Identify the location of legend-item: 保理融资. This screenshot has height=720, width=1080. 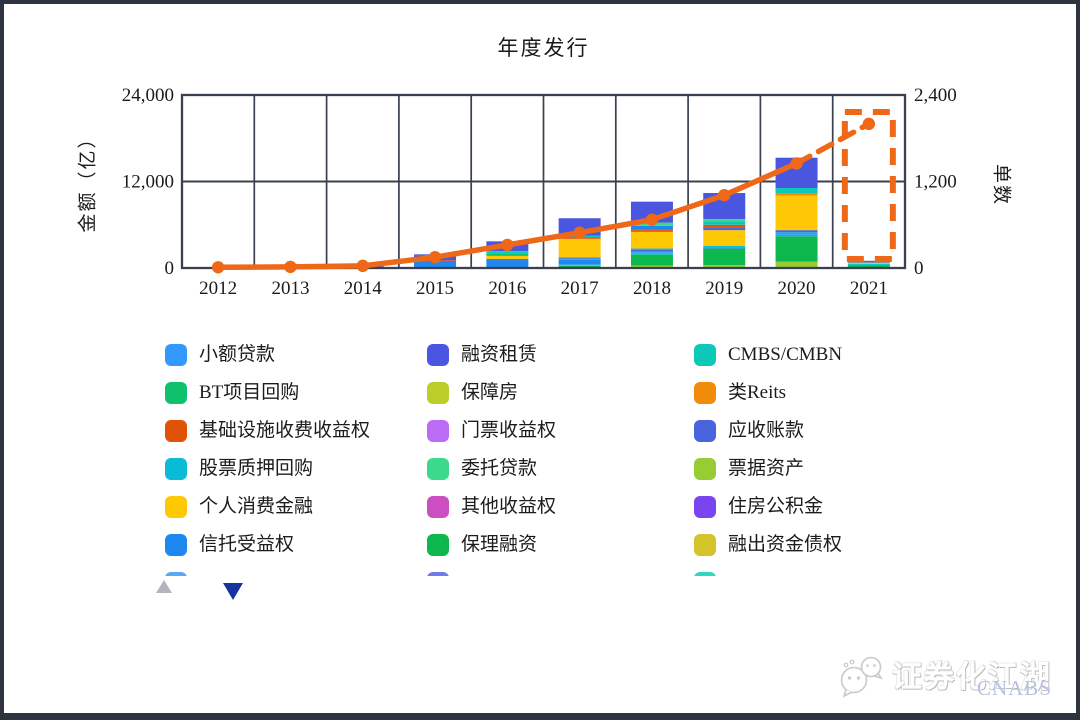
(560, 551).